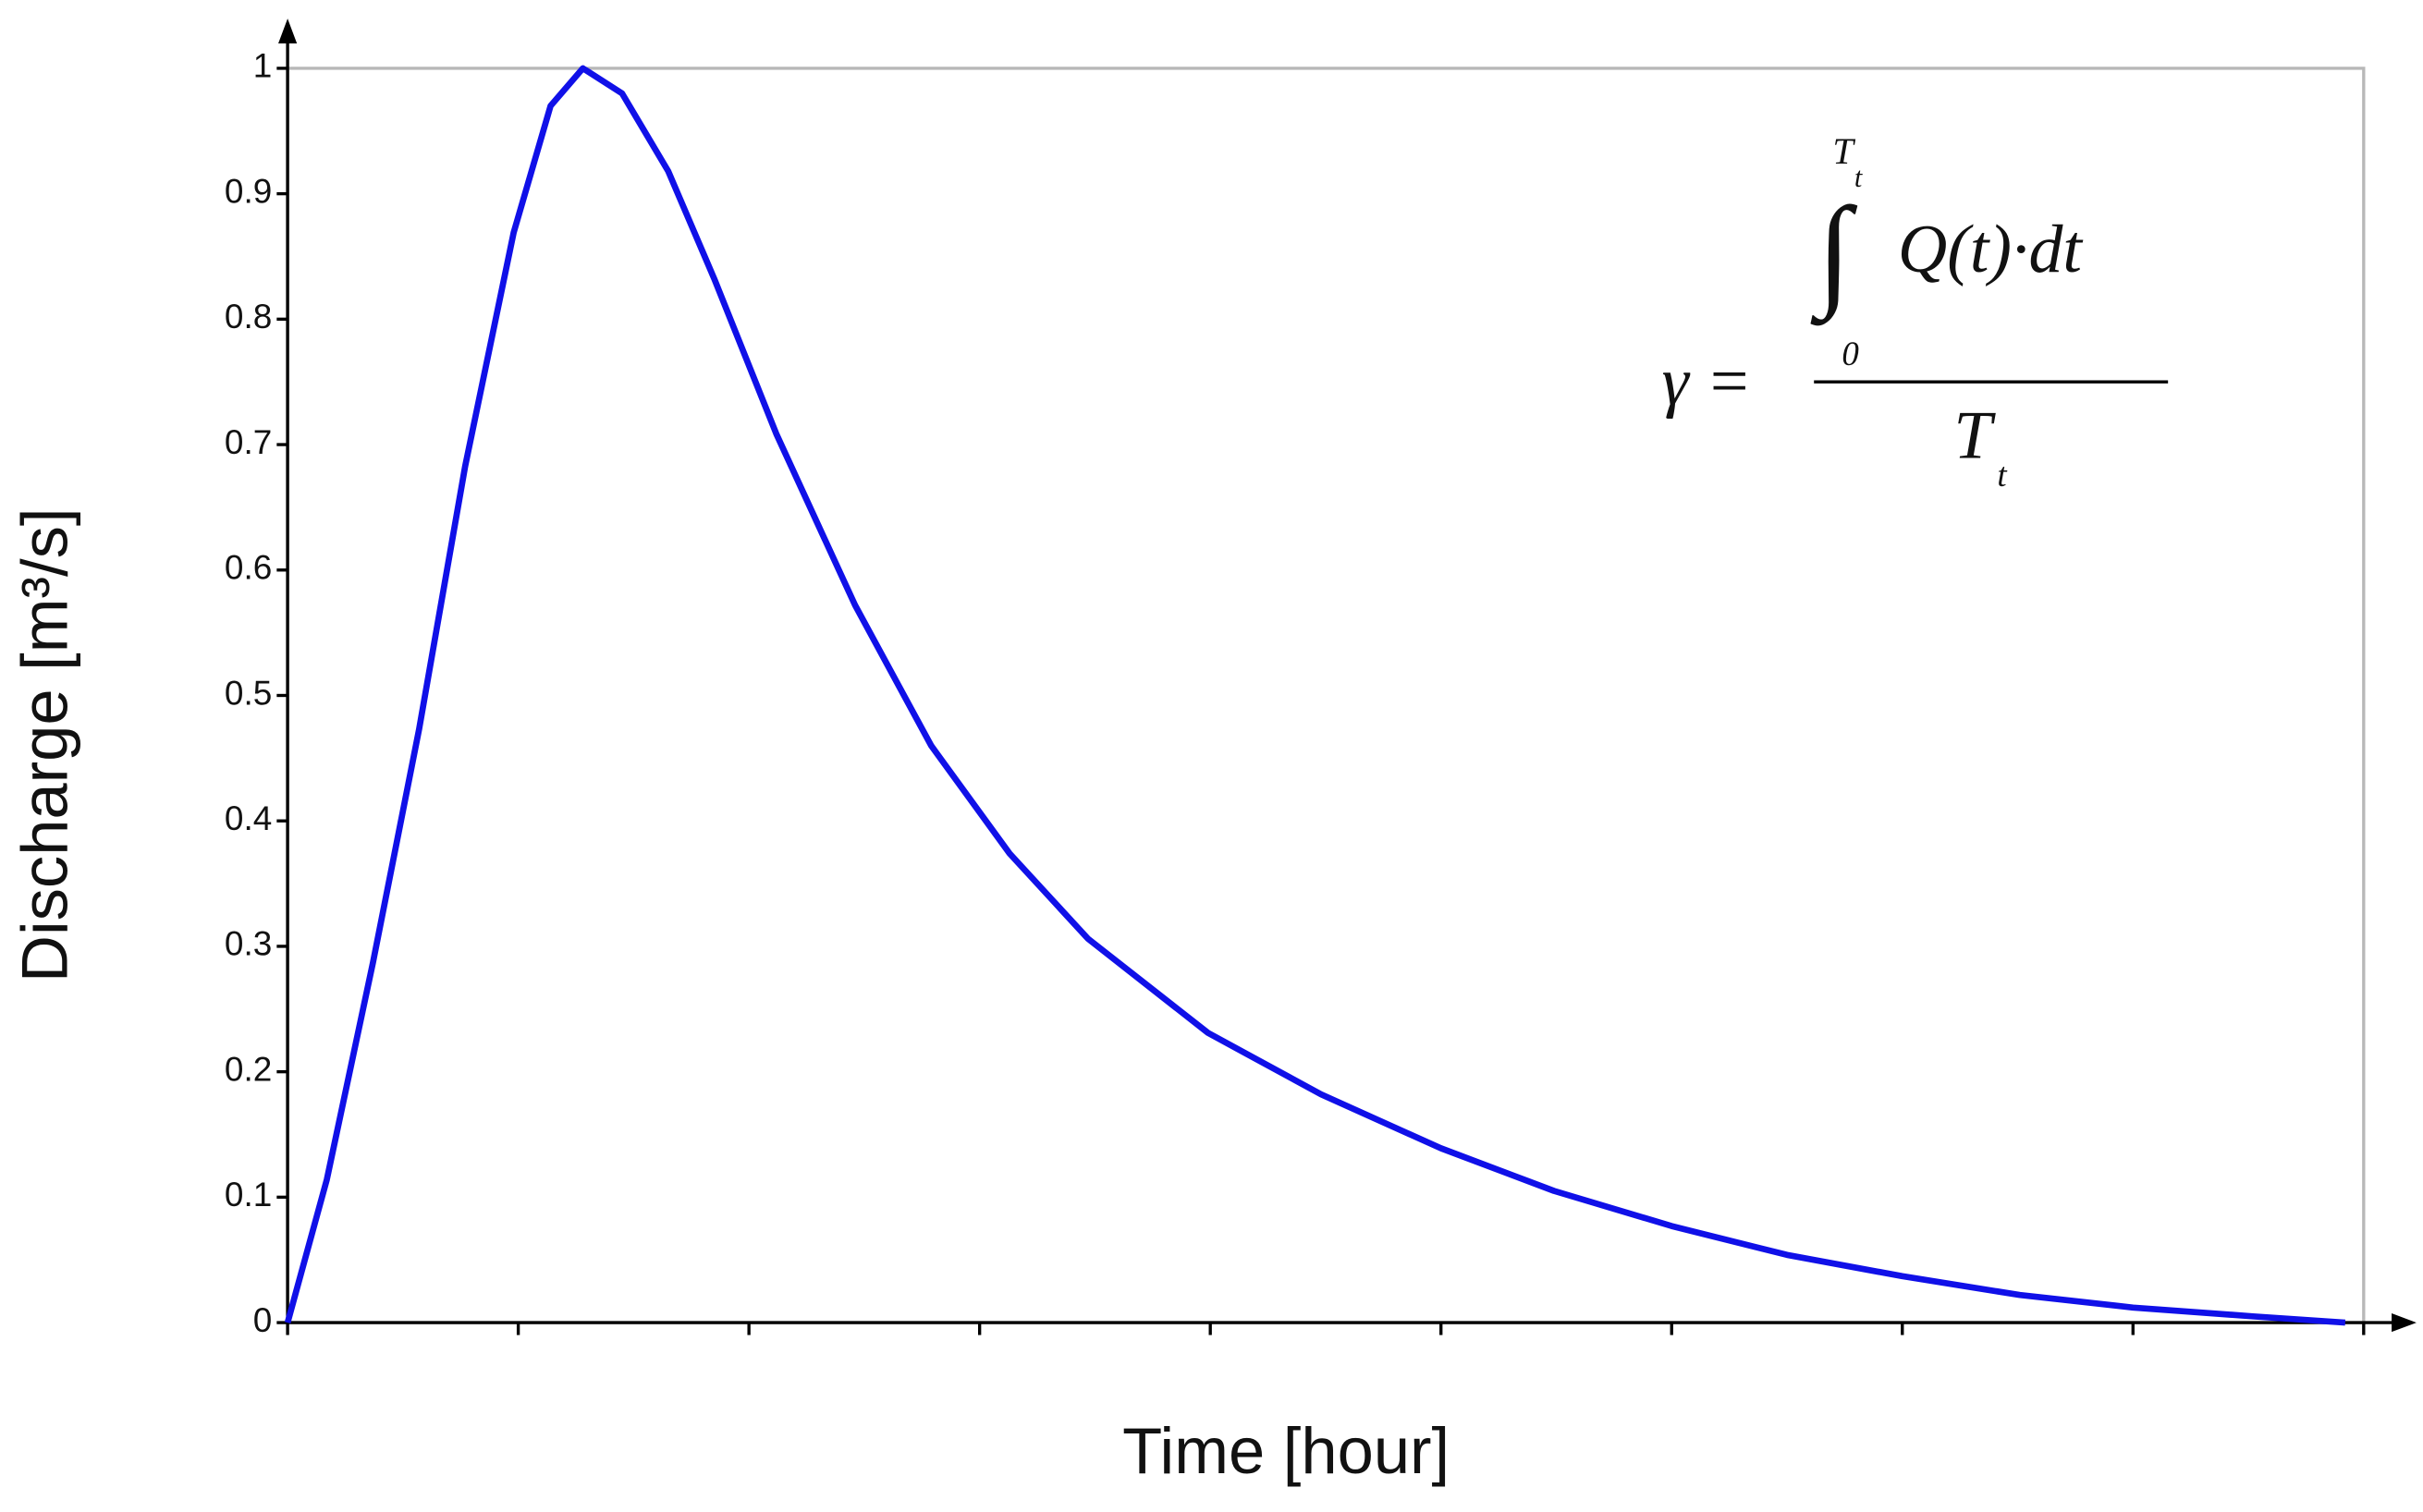 Image resolution: width=2423 pixels, height=1512 pixels. I want to click on formula-integrand: Q(t)·dt, so click(1991, 249).